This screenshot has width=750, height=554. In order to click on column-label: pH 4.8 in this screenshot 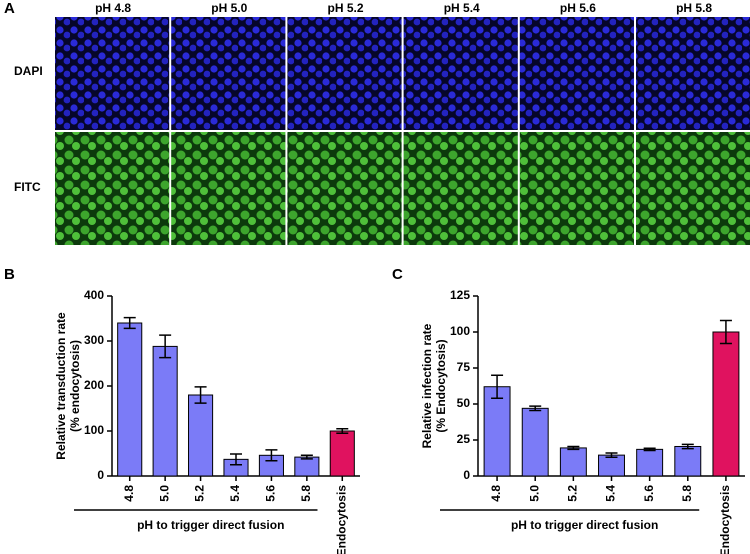, I will do `click(113, 8)`.